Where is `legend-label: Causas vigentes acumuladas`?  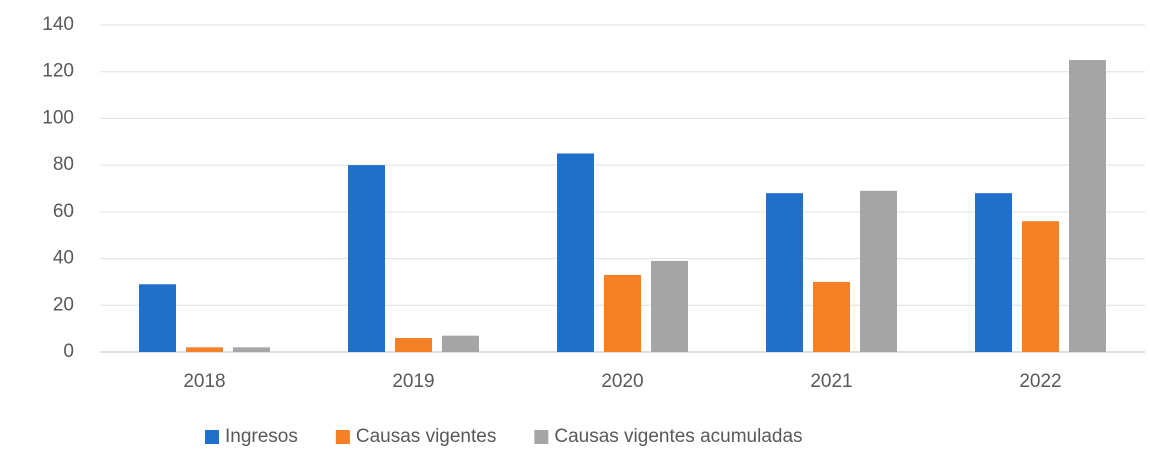 legend-label: Causas vigentes acumuladas is located at coordinates (678, 436).